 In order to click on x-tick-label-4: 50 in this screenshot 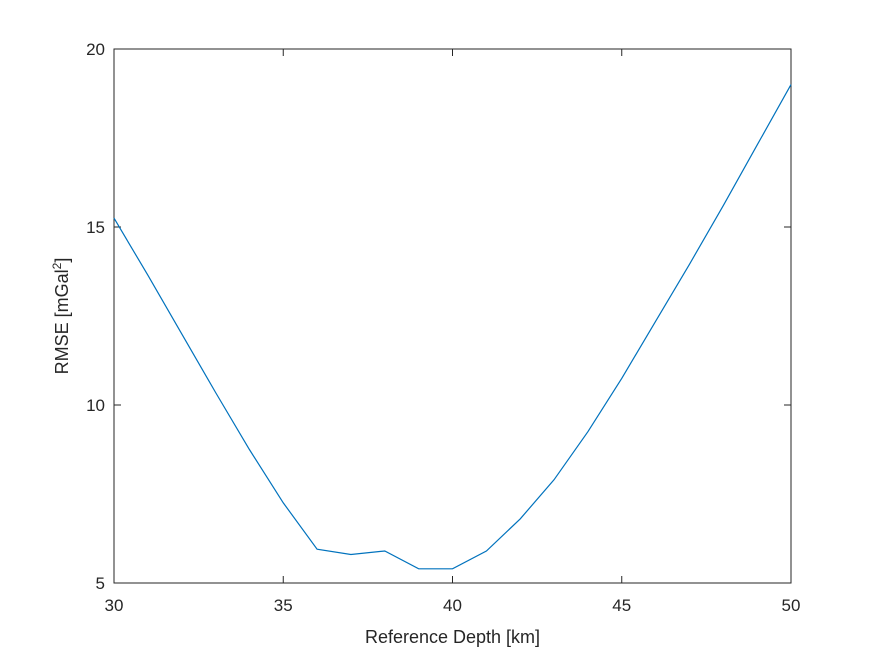, I will do `click(791, 605)`.